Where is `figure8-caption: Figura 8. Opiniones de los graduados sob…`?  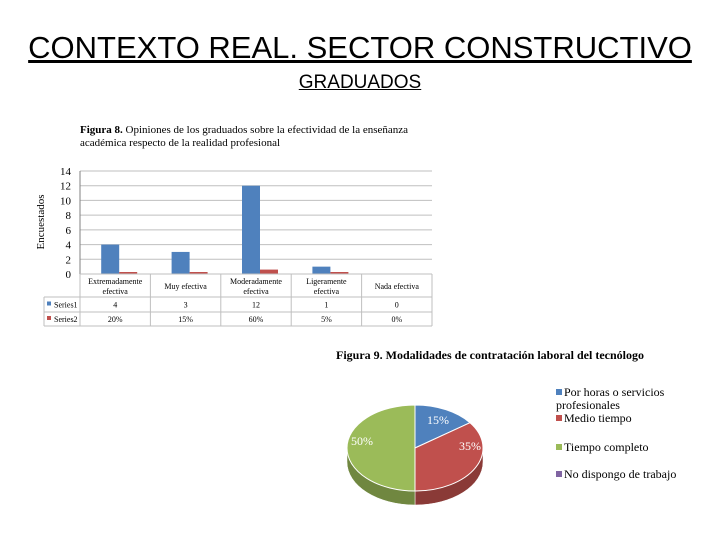 figure8-caption: Figura 8. Opiniones de los graduados sob… is located at coordinates (250, 137).